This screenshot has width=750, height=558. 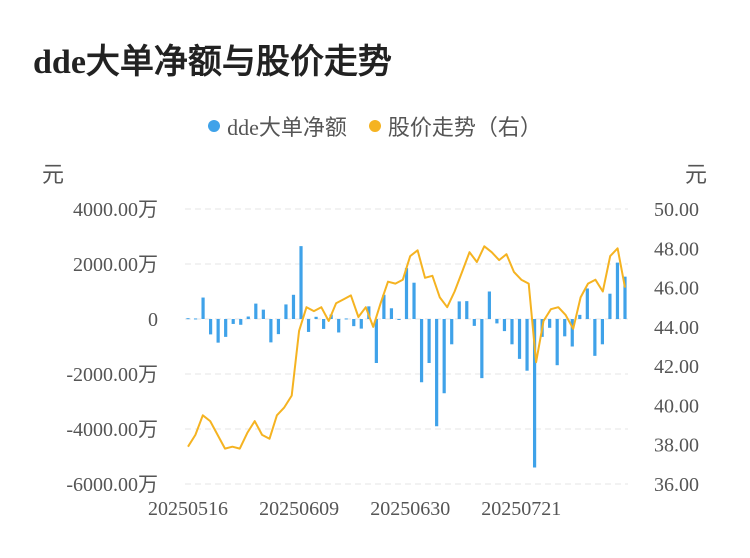 What do you see at coordinates (676, 210) in the screenshot?
I see `right-tick-label: 50.00` at bounding box center [676, 210].